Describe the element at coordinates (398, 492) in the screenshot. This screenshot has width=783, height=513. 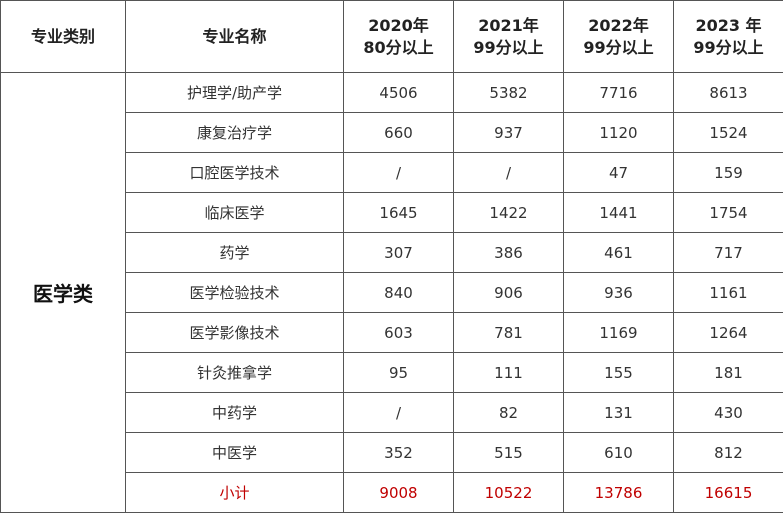
I see `subtotal-value: 9008` at that location.